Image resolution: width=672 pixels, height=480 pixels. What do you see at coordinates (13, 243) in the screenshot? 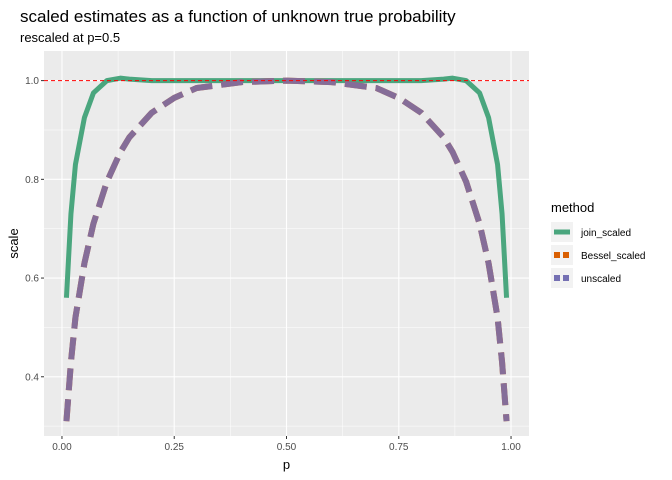
I see `y-axis-title: scale` at bounding box center [13, 243].